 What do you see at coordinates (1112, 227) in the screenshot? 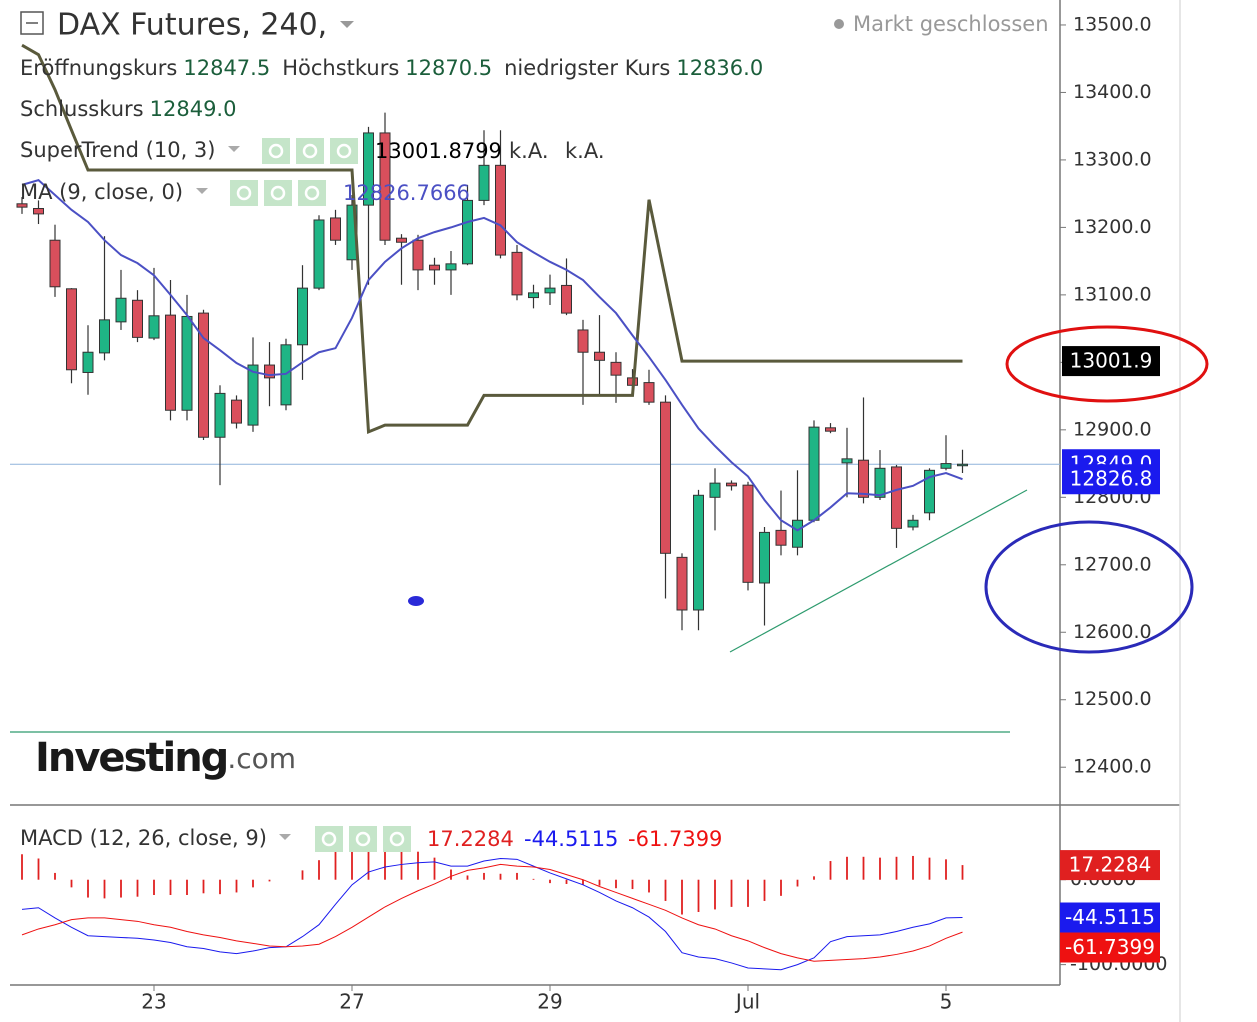
I see `y-tick-label: 13200.0` at bounding box center [1112, 227].